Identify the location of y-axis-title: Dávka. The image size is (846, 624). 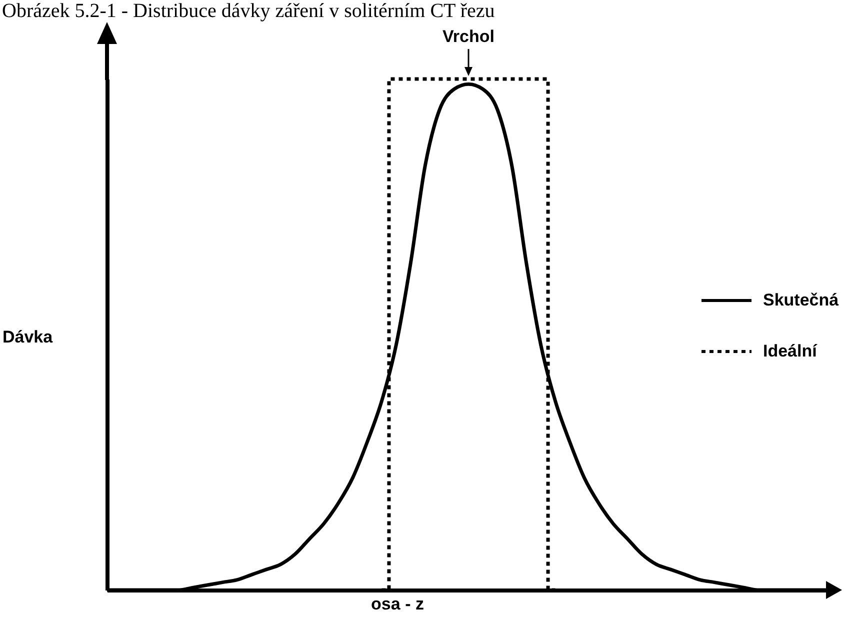
(28, 337).